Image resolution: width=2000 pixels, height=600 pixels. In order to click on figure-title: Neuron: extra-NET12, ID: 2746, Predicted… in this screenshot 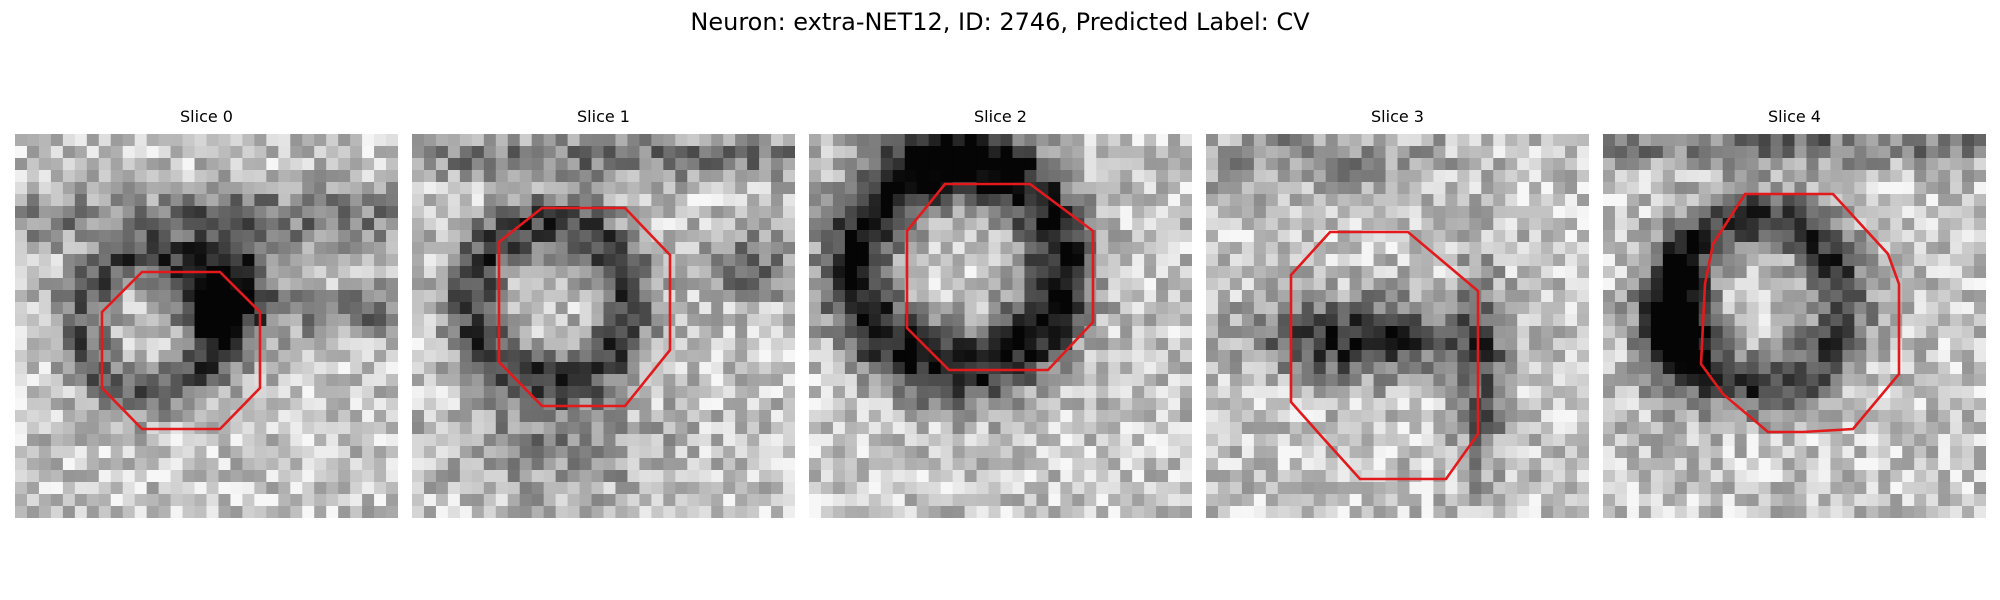, I will do `click(1000, 22)`.